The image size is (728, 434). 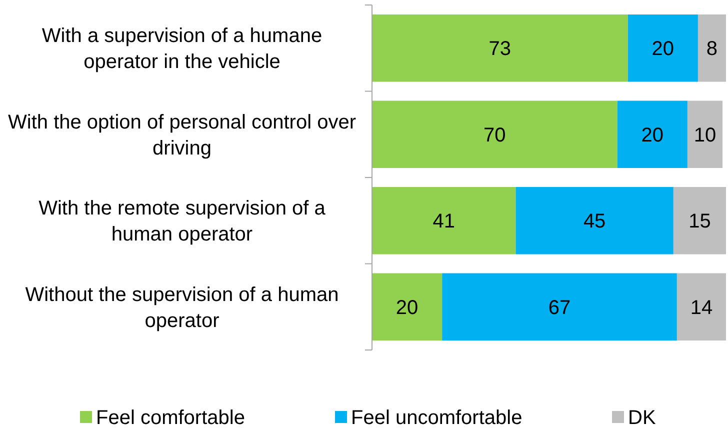 What do you see at coordinates (642, 418) in the screenshot?
I see `legend-label: DK` at bounding box center [642, 418].